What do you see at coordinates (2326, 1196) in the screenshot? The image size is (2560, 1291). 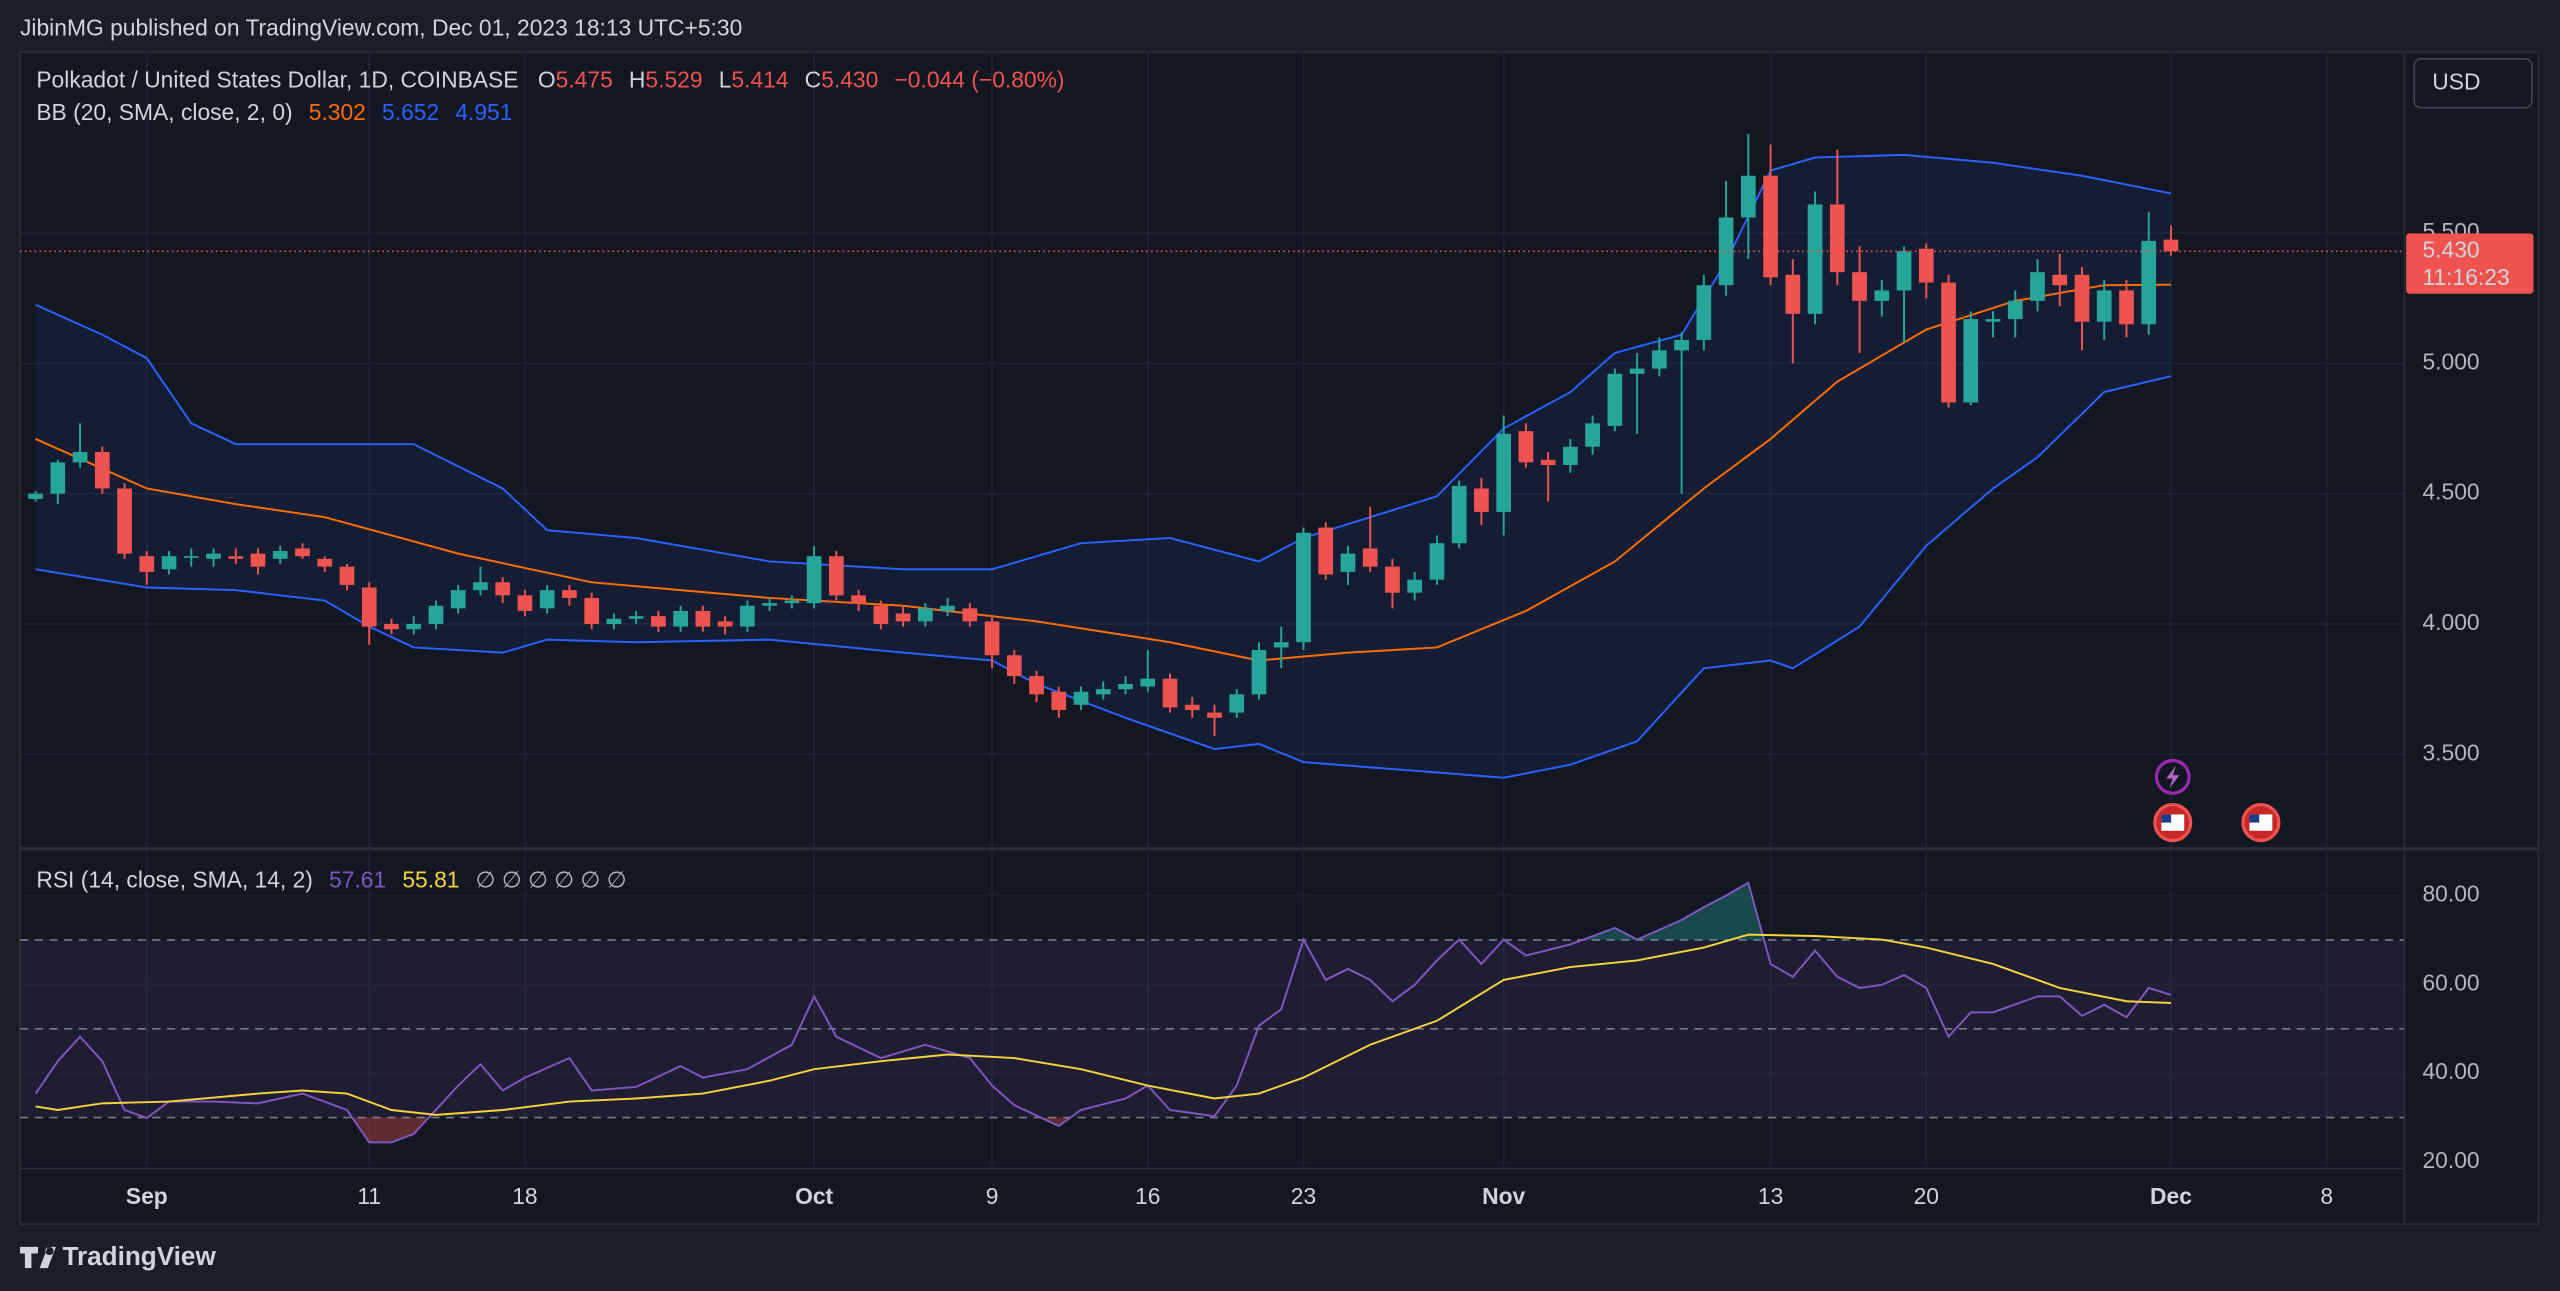 I see `x-tick-label: 8` at bounding box center [2326, 1196].